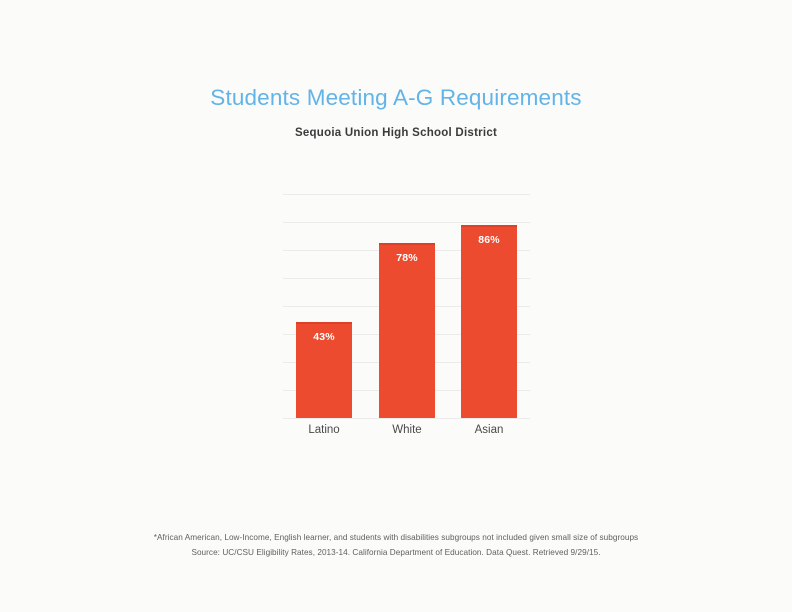  Describe the element at coordinates (407, 258) in the screenshot. I see `bar-value-label: 78%` at that location.